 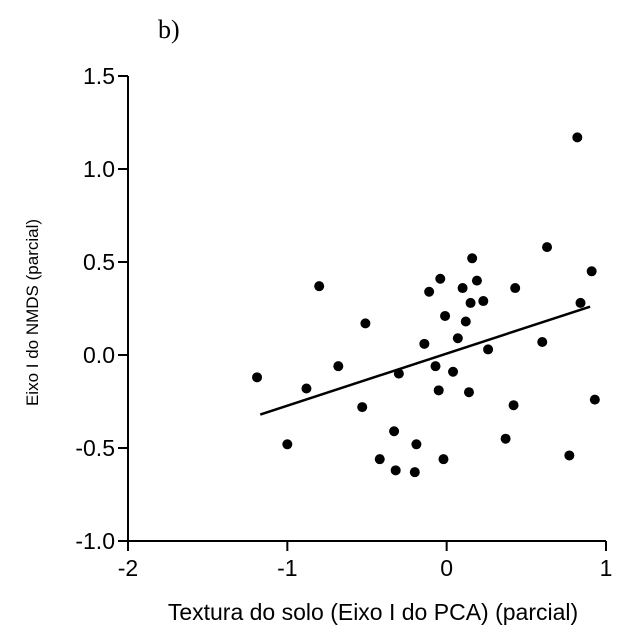 I want to click on y-tick-label: 0.0, so click(x=99, y=355).